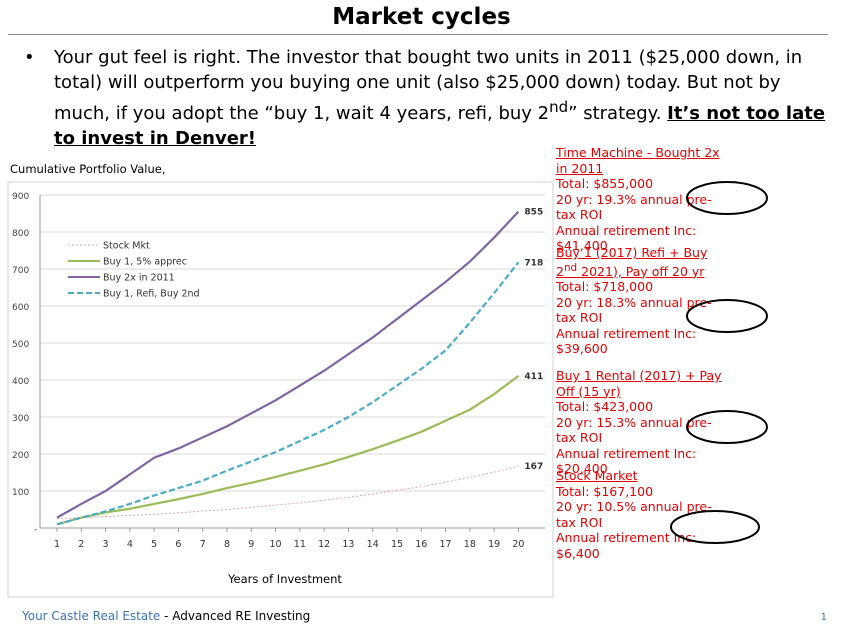 The width and height of the screenshot is (843, 625). I want to click on legend-label: Buy 2x in 2011, so click(139, 278).